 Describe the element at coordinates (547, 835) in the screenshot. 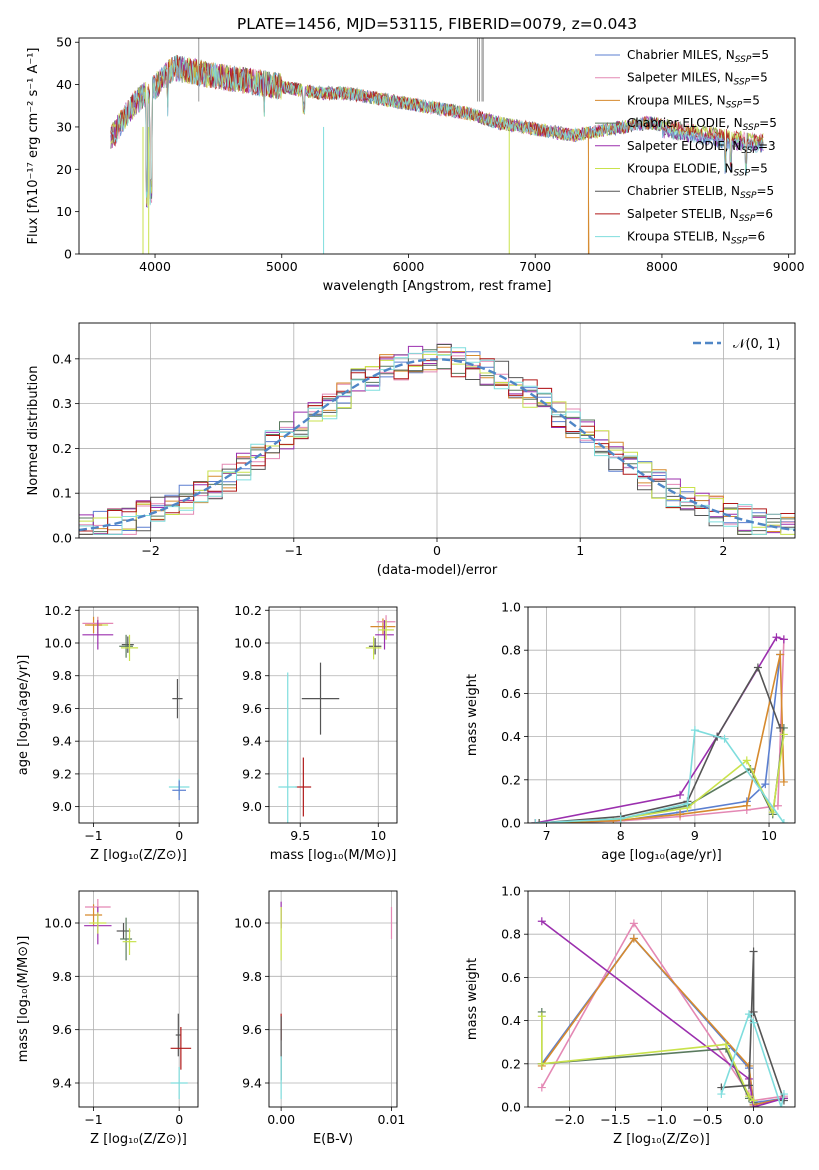

I see `x-tick-label: 7` at that location.